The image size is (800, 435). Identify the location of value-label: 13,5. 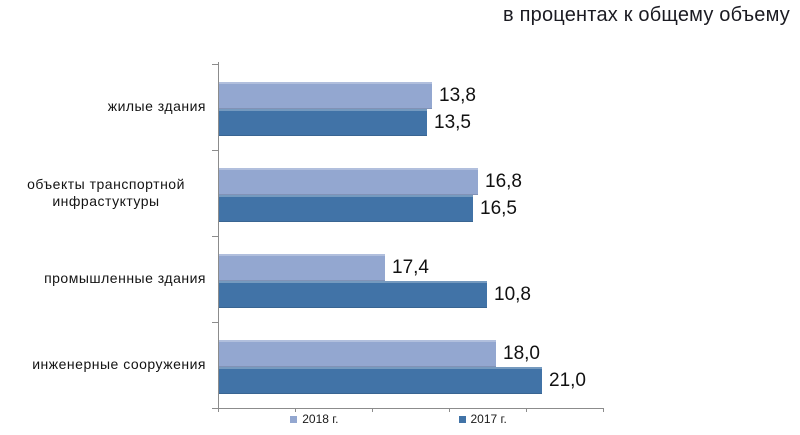
(452, 122).